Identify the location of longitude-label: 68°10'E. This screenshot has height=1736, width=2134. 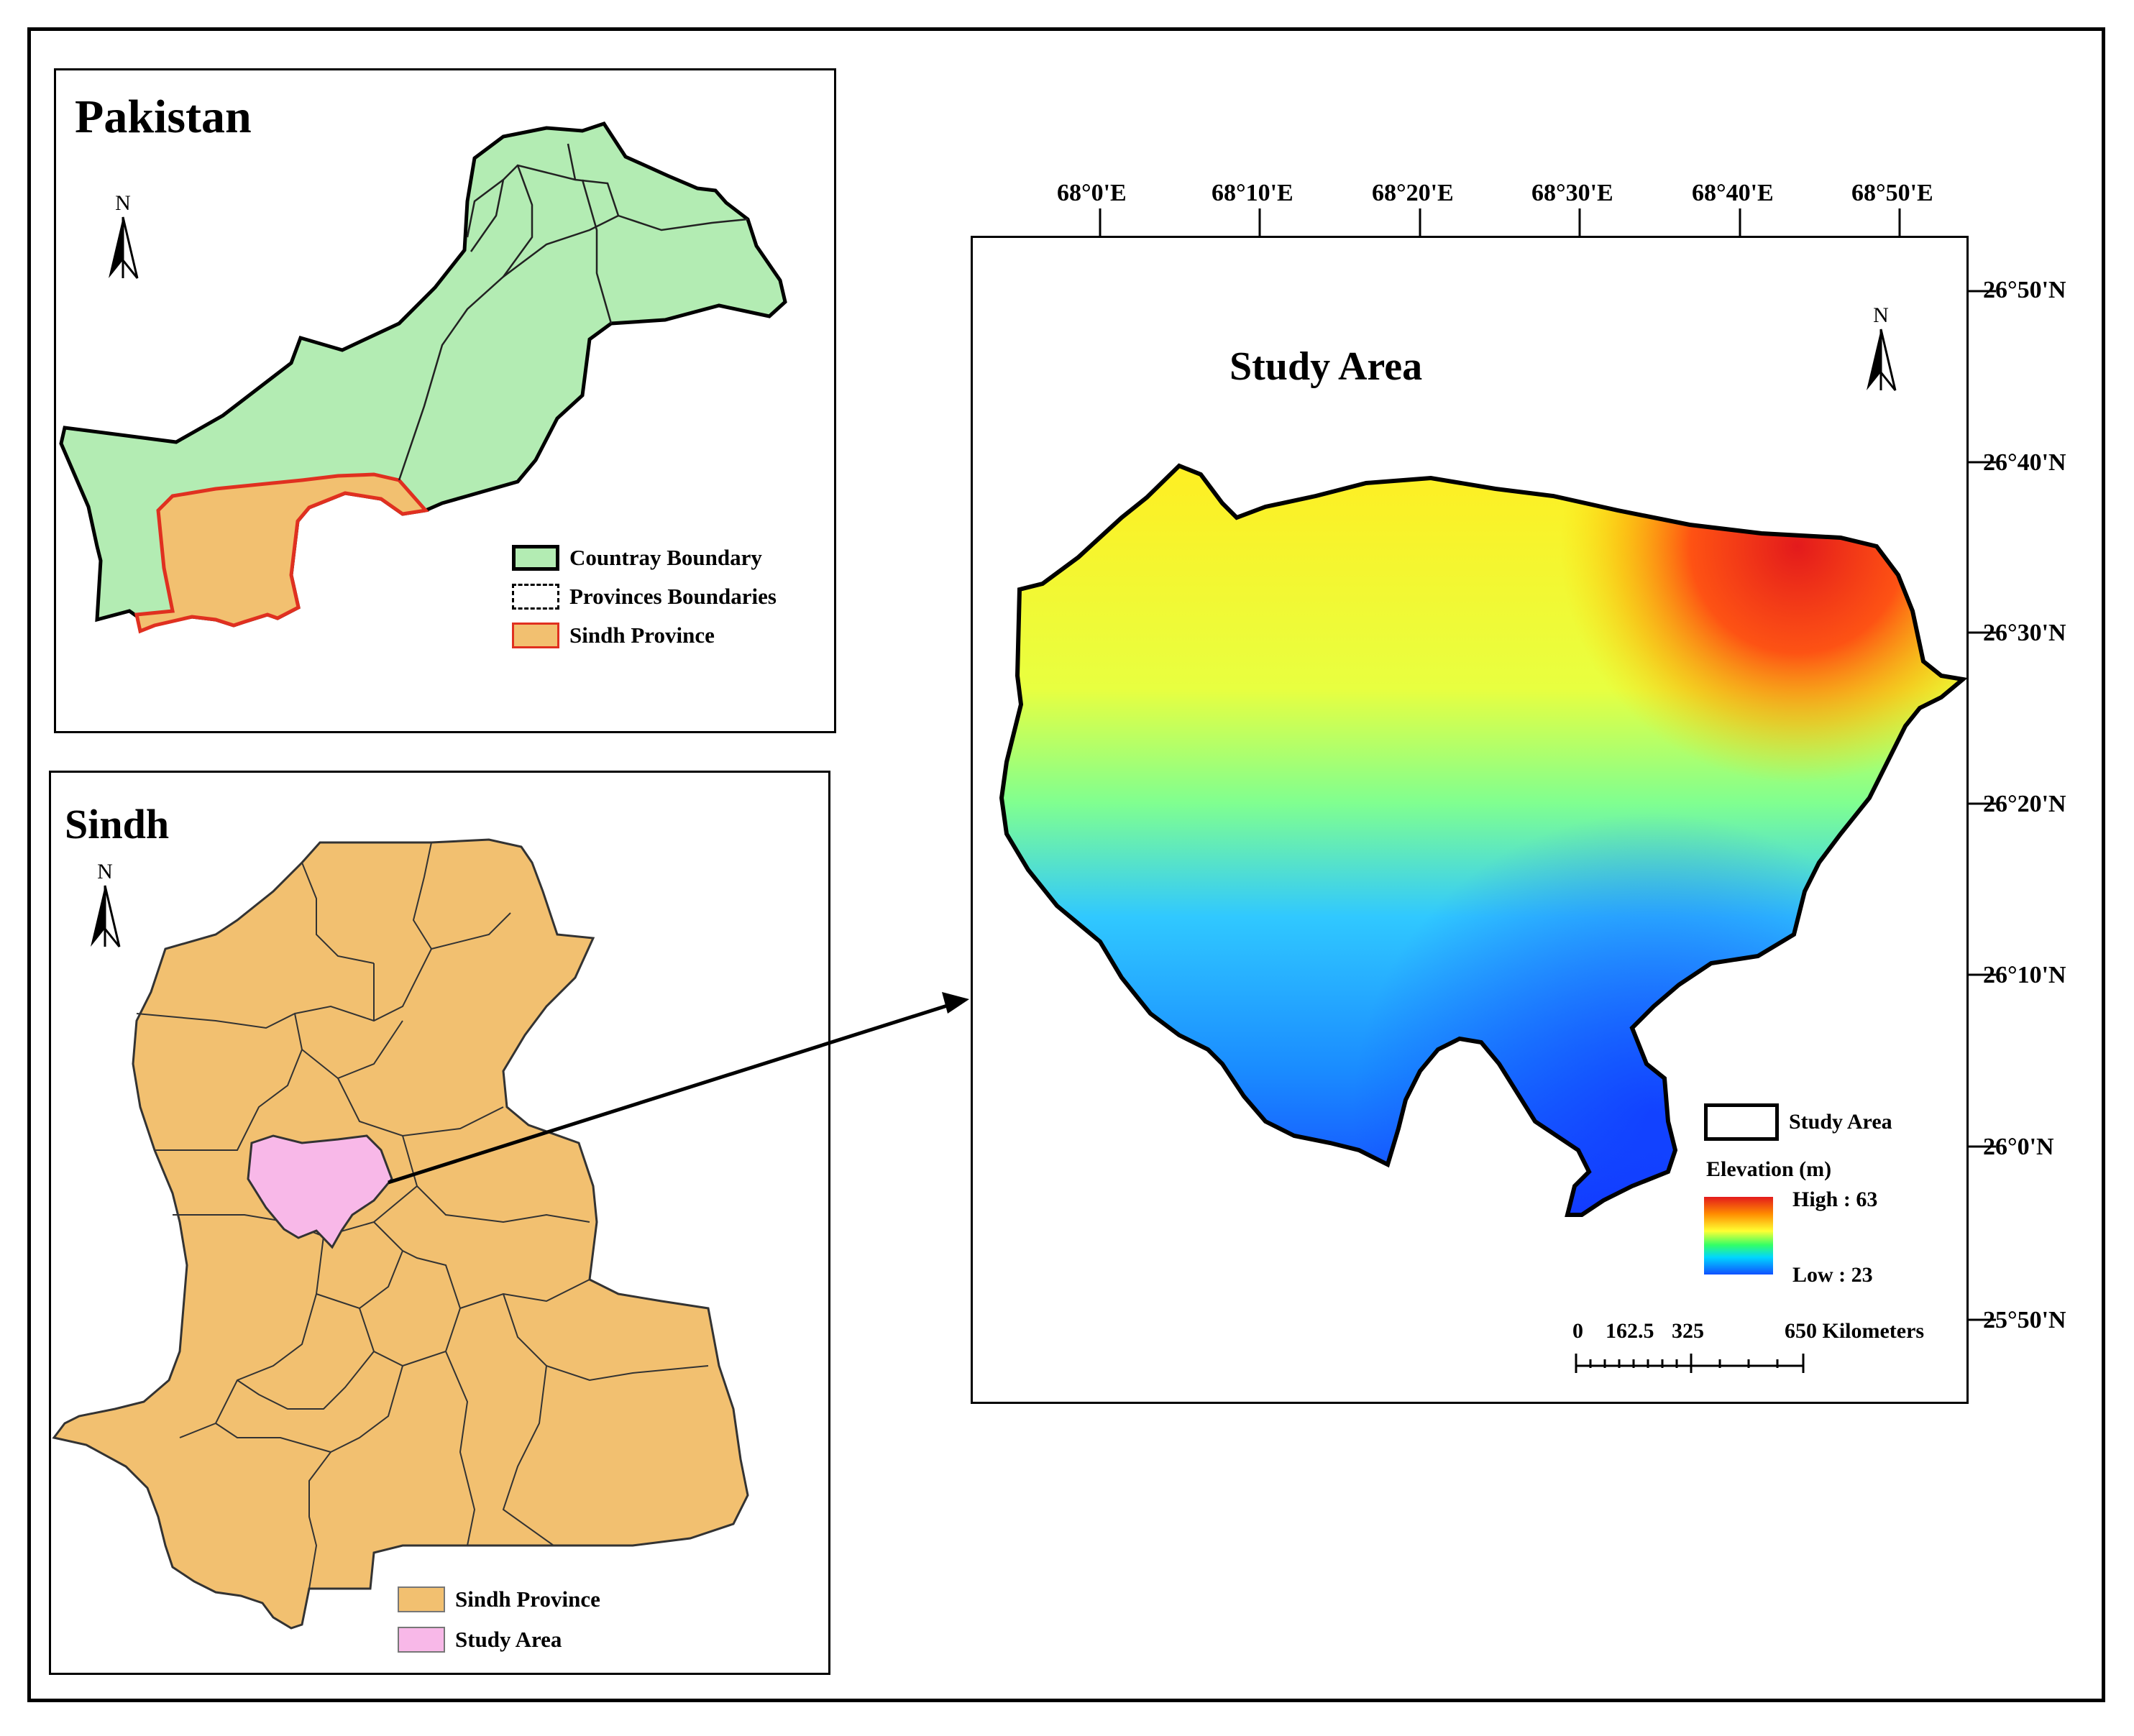
(1252, 193).